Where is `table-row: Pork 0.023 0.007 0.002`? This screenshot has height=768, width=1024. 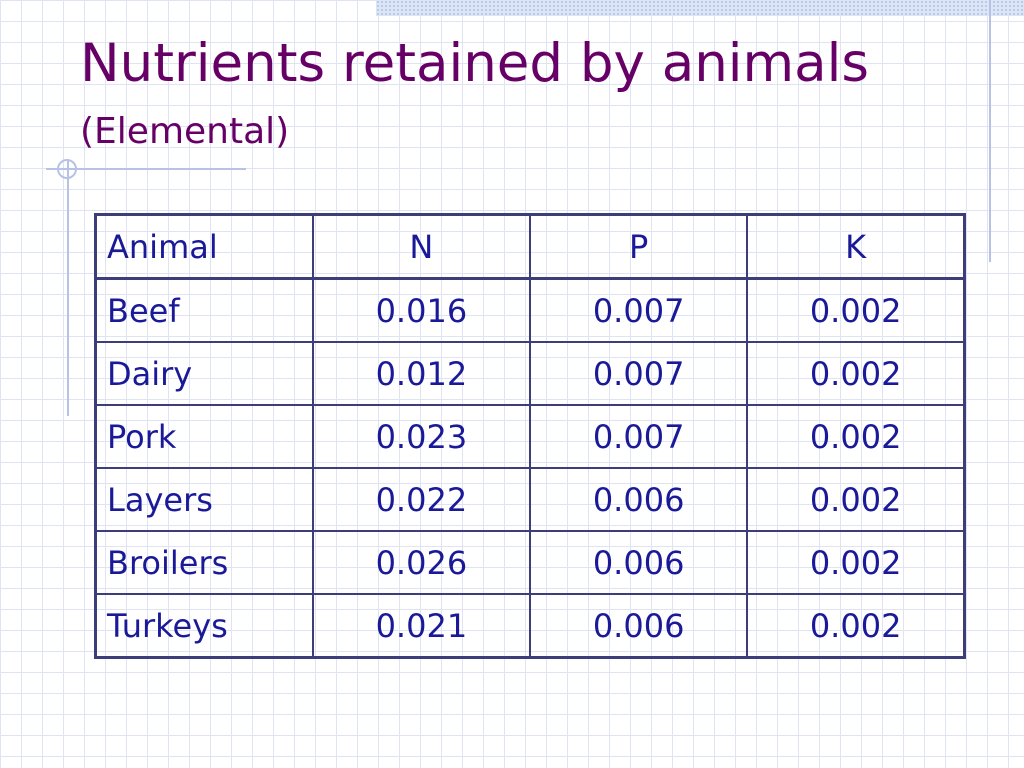 table-row: Pork 0.023 0.007 0.002 is located at coordinates (530, 436).